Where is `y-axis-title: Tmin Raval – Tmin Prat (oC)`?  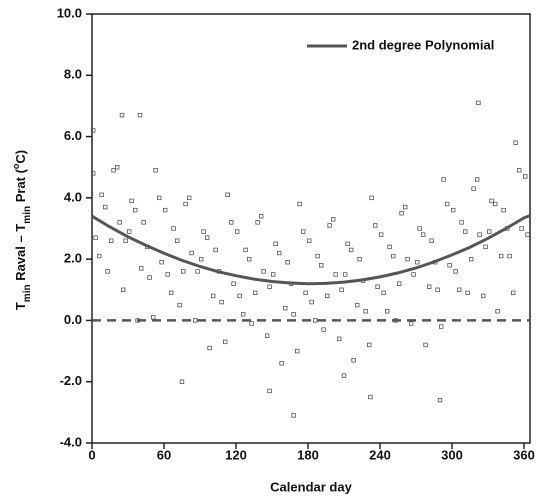
y-axis-title: Tmin Raval – Tmin Prat (oC) is located at coordinates (22, 230).